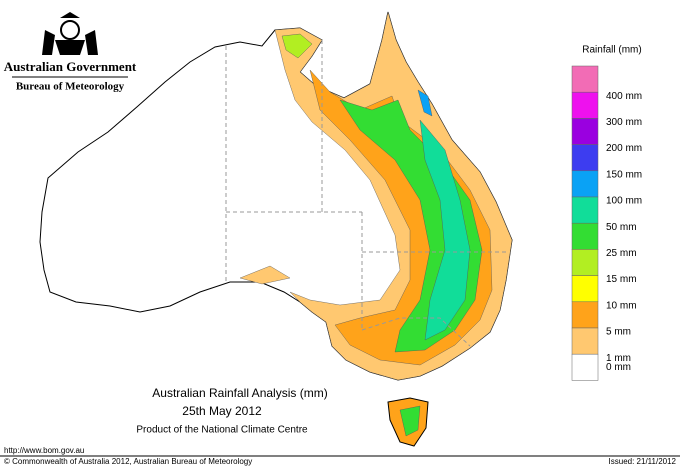 The image size is (680, 467). What do you see at coordinates (70, 66) in the screenshot?
I see `government-name: Australian Government` at bounding box center [70, 66].